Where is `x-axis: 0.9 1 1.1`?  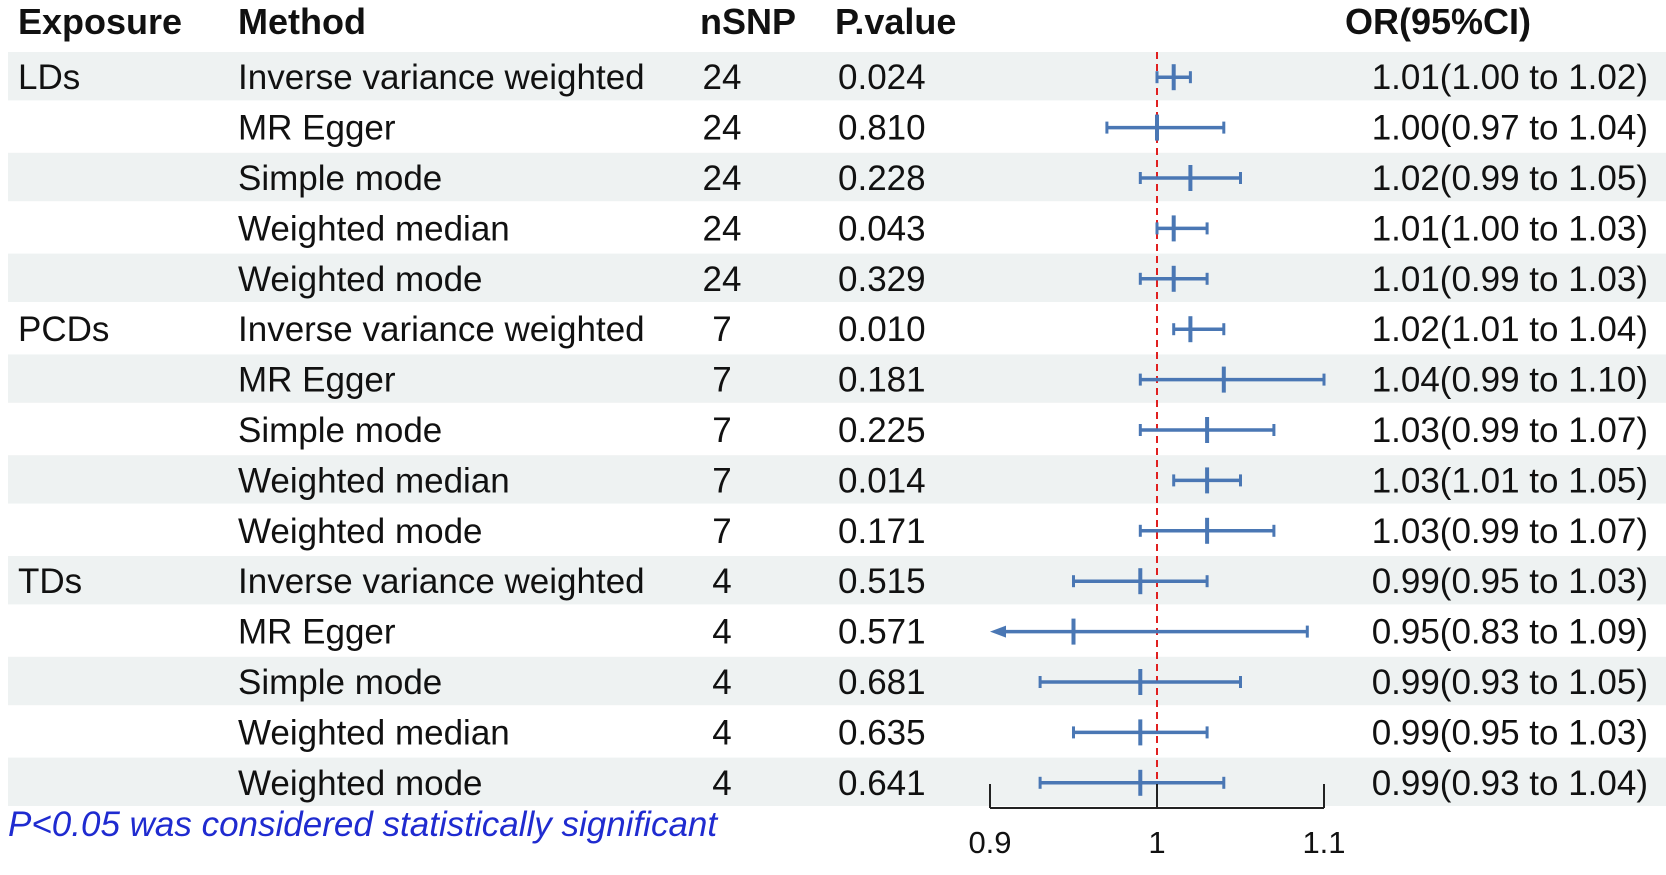
x-axis: 0.9 1 1.1 is located at coordinates (1157, 822).